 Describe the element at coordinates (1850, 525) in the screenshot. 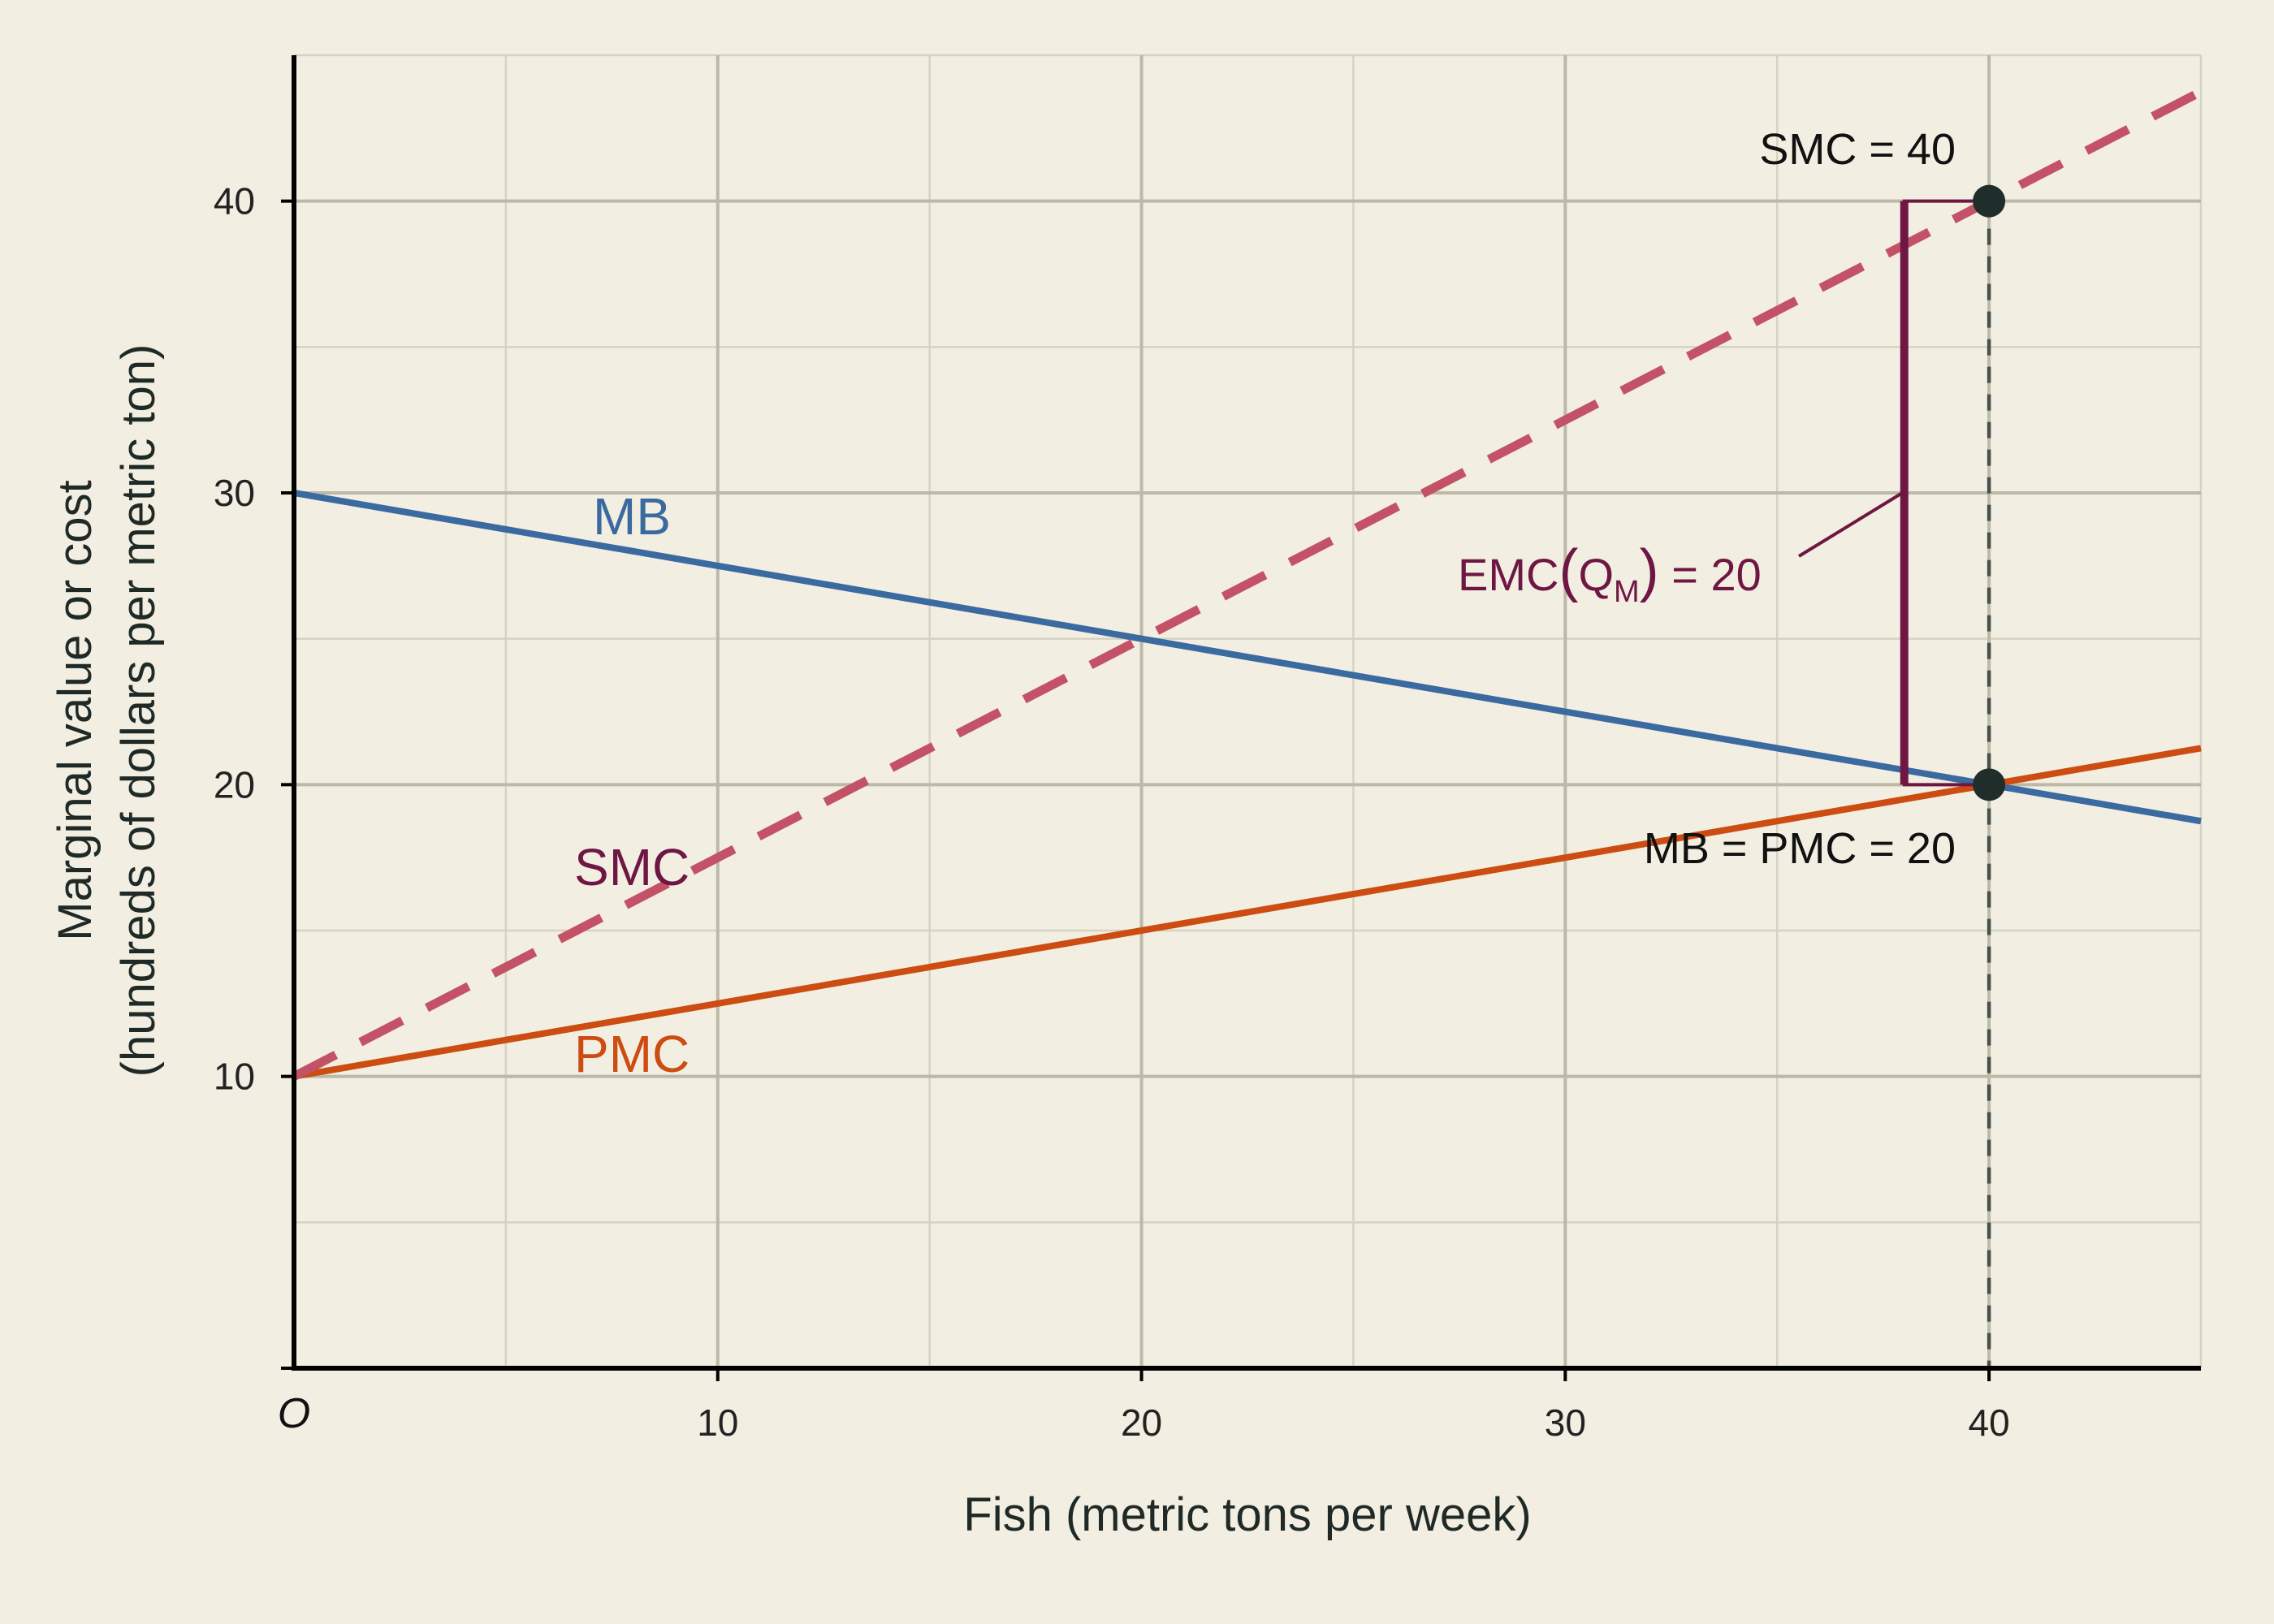

I see `emc-leader-line` at that location.